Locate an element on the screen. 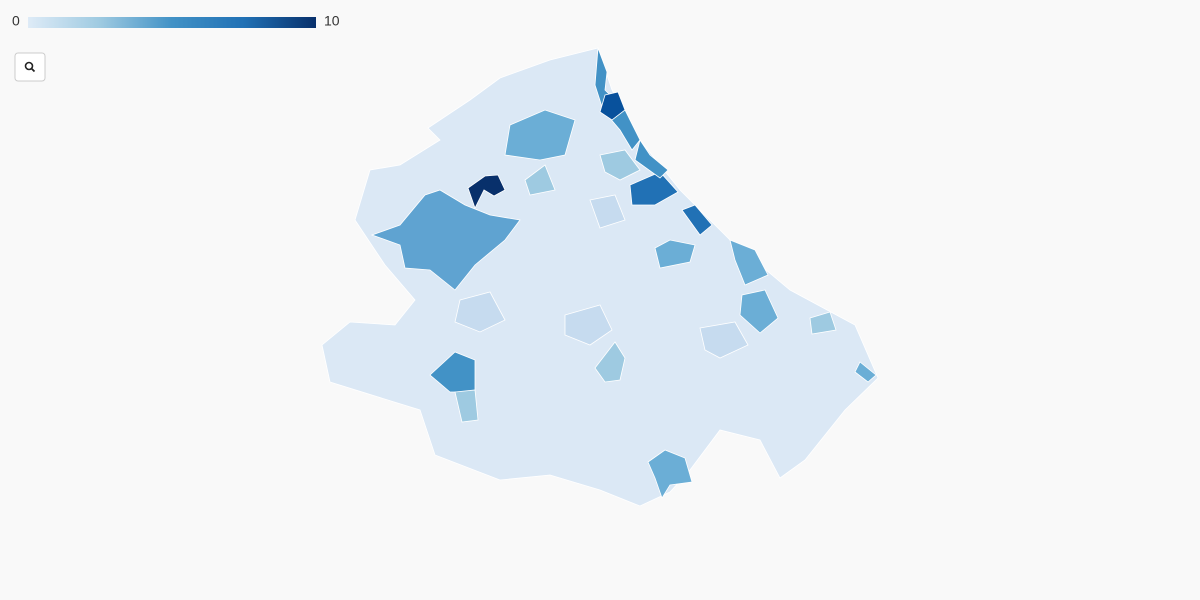 This screenshot has width=1200, height=600. legend-gradient is located at coordinates (172, 22).